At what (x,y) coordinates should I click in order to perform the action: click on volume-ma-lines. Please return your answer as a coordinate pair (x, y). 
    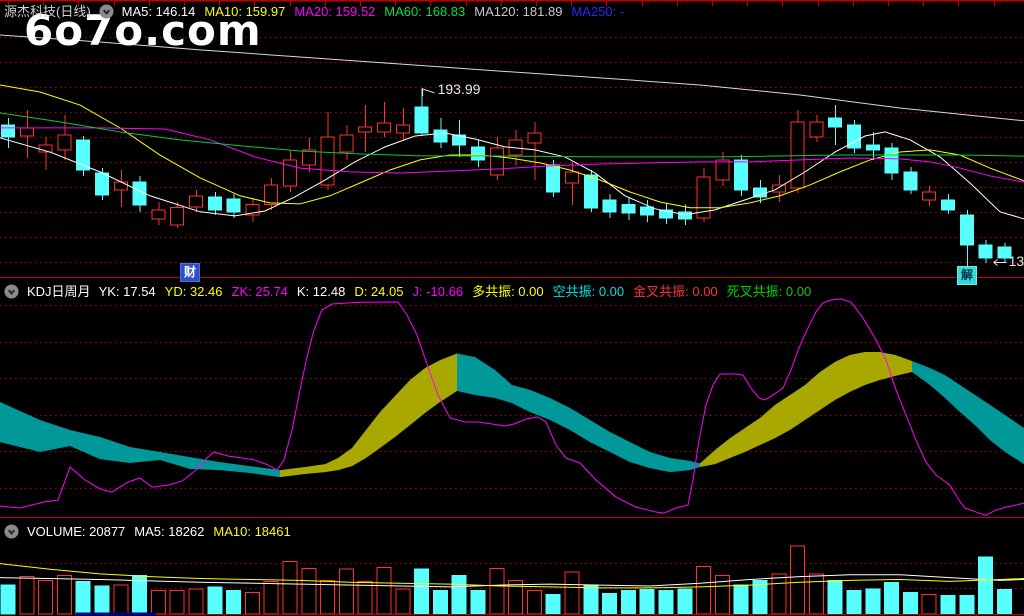
    Looking at the image, I should click on (512, 576).